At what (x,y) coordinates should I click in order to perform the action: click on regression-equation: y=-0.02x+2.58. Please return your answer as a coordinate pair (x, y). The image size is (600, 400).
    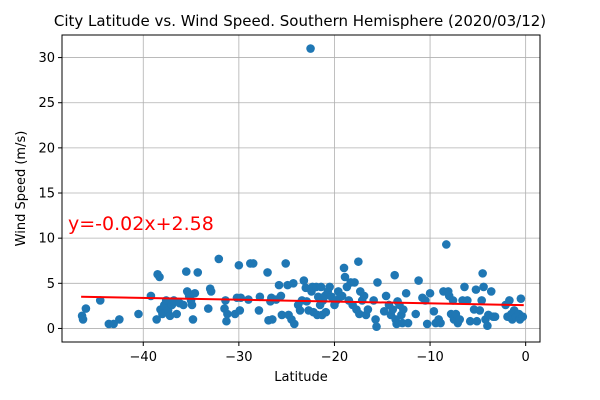
    Looking at the image, I should click on (141, 224).